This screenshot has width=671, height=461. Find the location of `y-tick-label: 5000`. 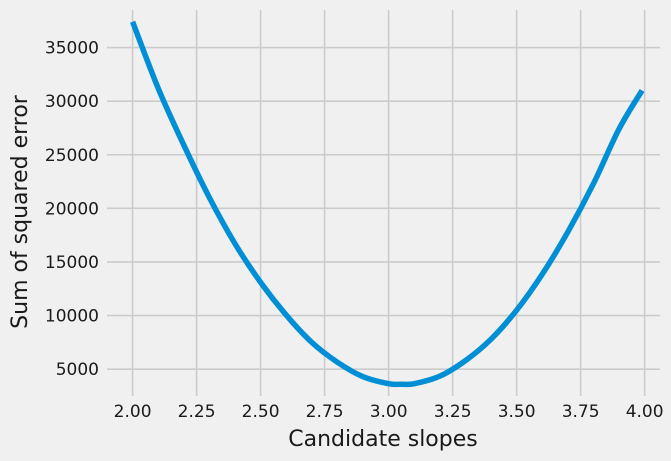

y-tick-label: 5000 is located at coordinates (77, 370).